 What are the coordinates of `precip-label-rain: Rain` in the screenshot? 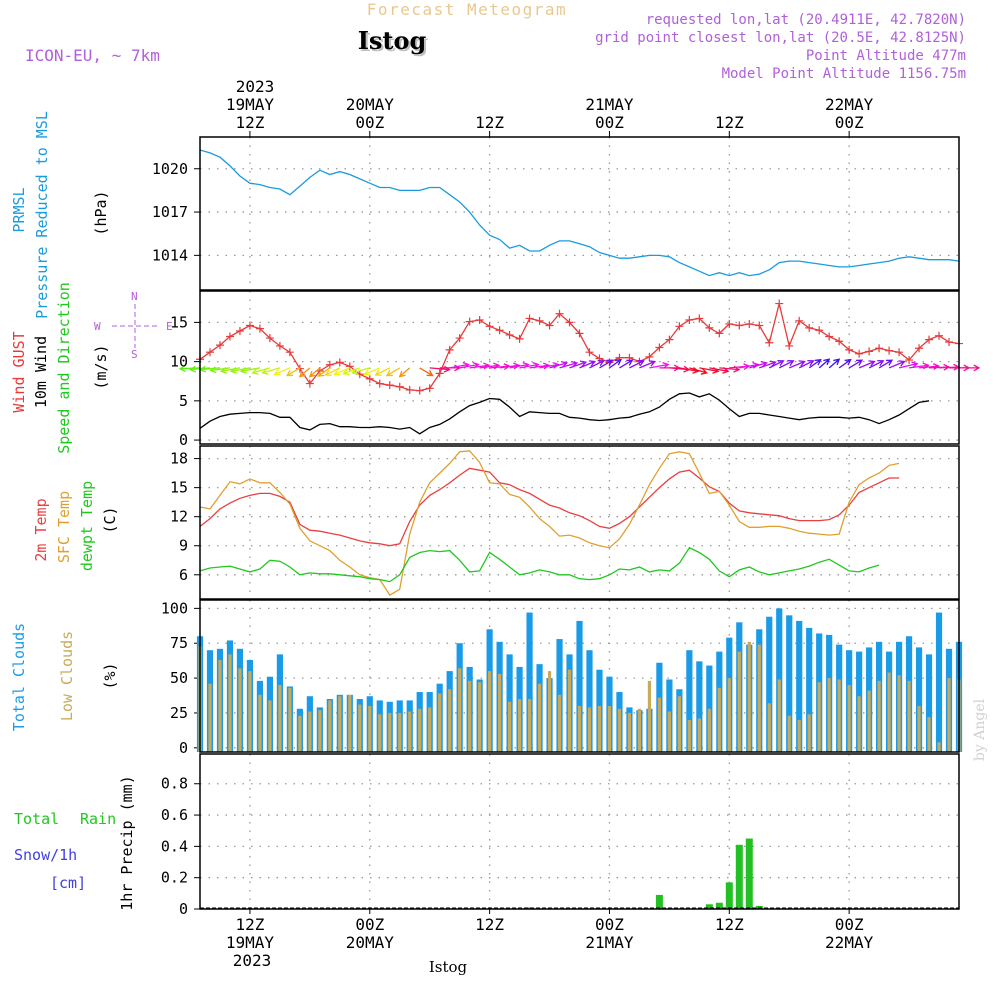 It's located at (98, 819).